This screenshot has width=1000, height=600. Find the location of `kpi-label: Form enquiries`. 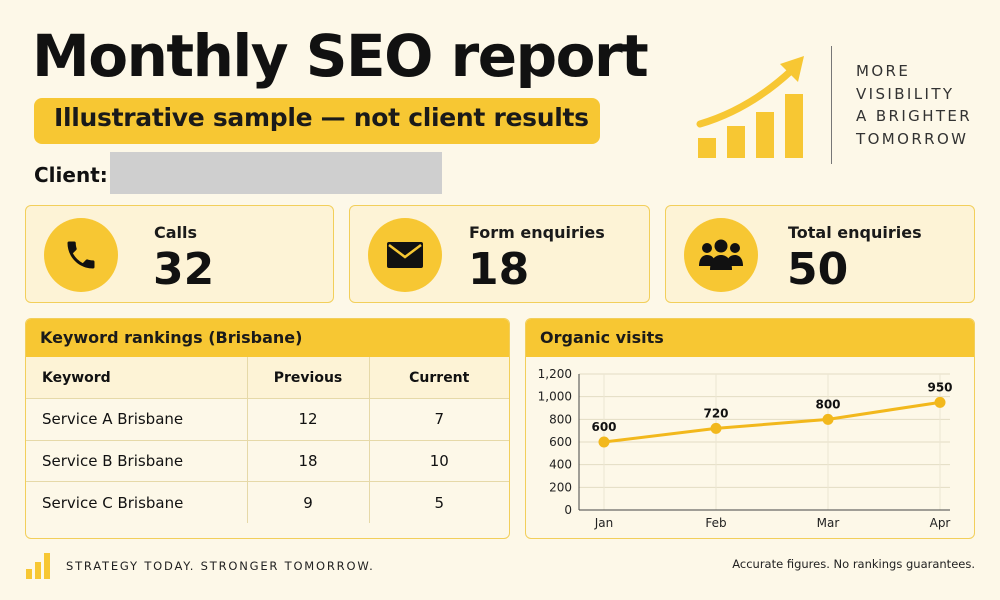

kpi-label: Form enquiries is located at coordinates (537, 232).